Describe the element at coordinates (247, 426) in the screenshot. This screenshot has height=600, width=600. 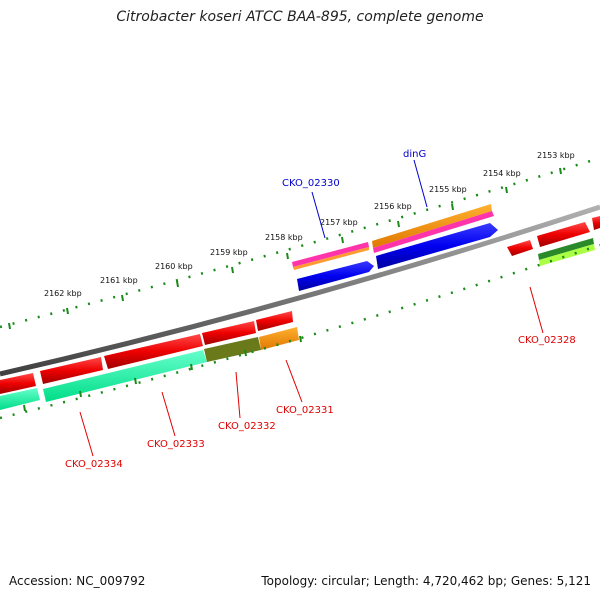
I see `gene-label-cko-02332: CKO_02332` at that location.